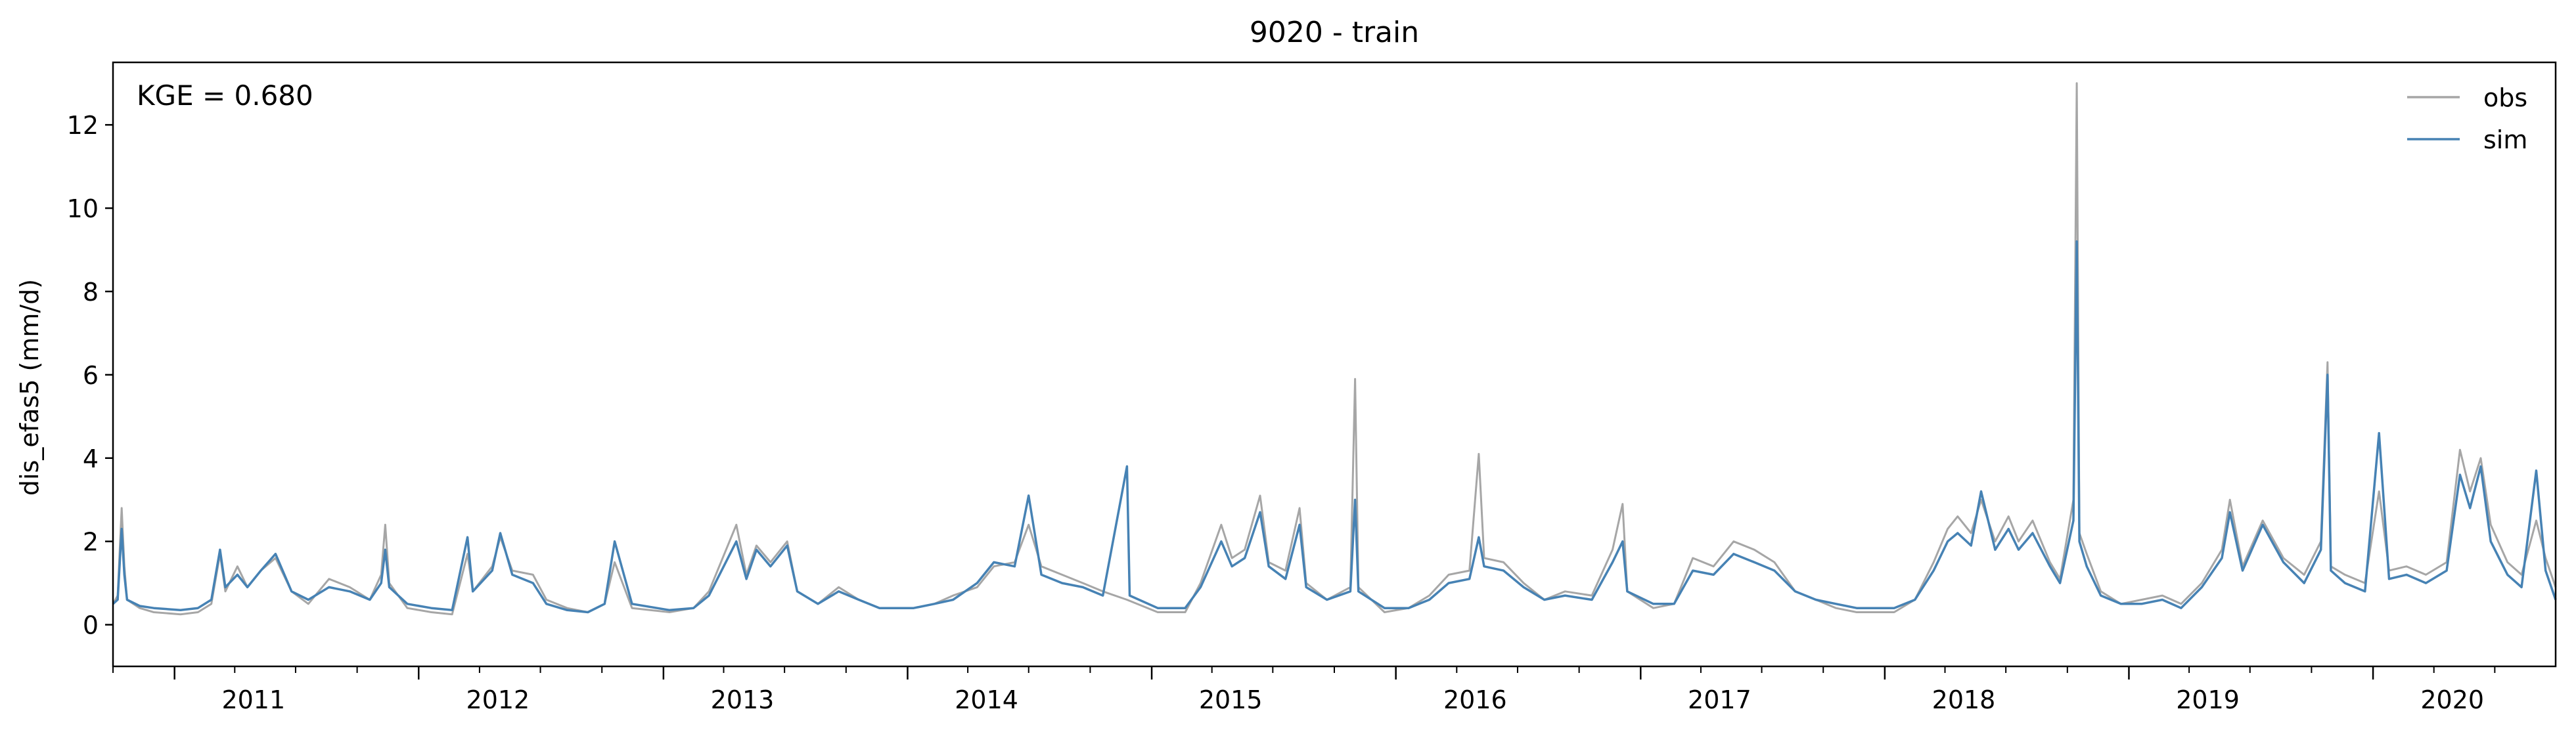 Image resolution: width=2576 pixels, height=734 pixels. I want to click on y-tick-label: 2, so click(91, 542).